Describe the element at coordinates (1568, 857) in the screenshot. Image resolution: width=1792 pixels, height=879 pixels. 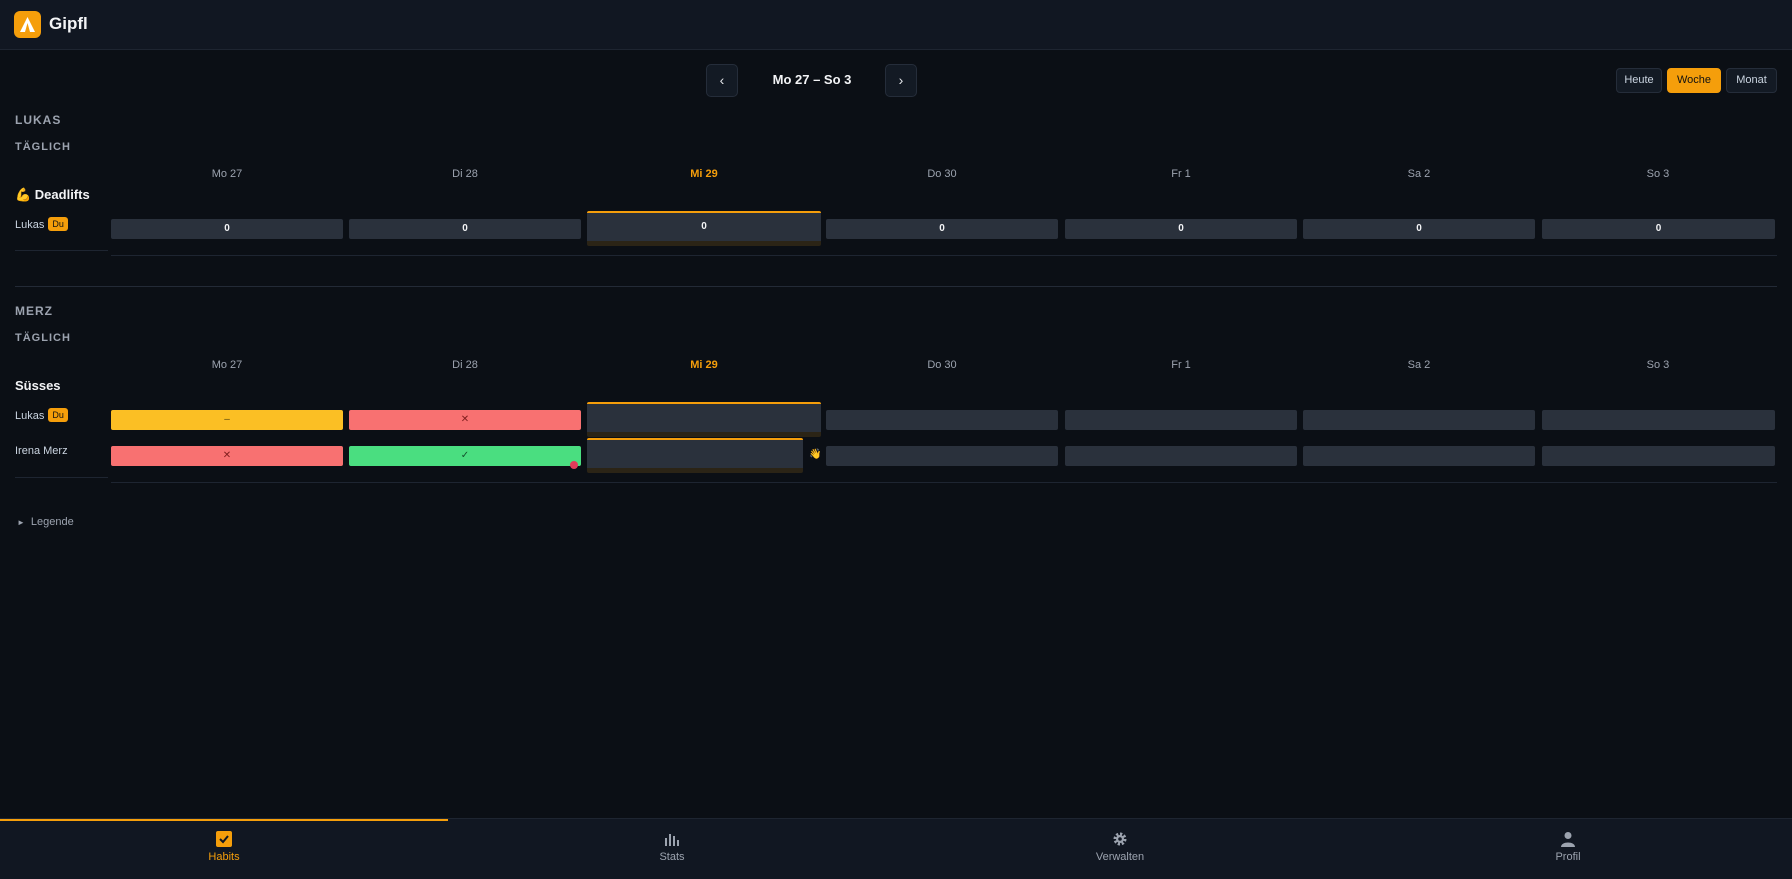
I see `tab-label: Profil` at that location.